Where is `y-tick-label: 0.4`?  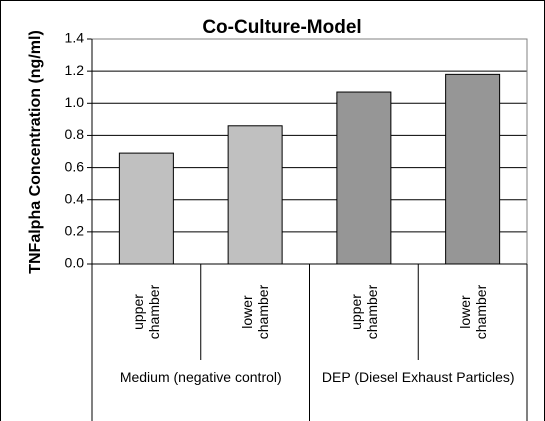
y-tick-label: 0.4 is located at coordinates (75, 198).